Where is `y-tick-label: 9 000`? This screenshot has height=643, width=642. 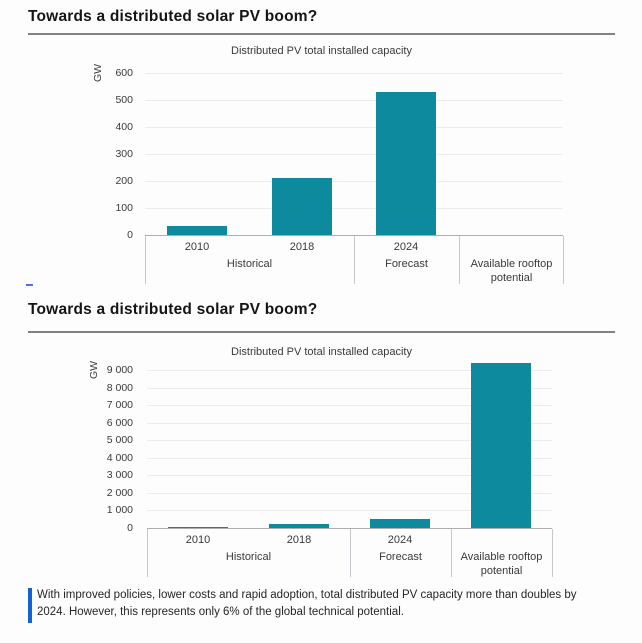
y-tick-label: 9 000 is located at coordinates (119, 370).